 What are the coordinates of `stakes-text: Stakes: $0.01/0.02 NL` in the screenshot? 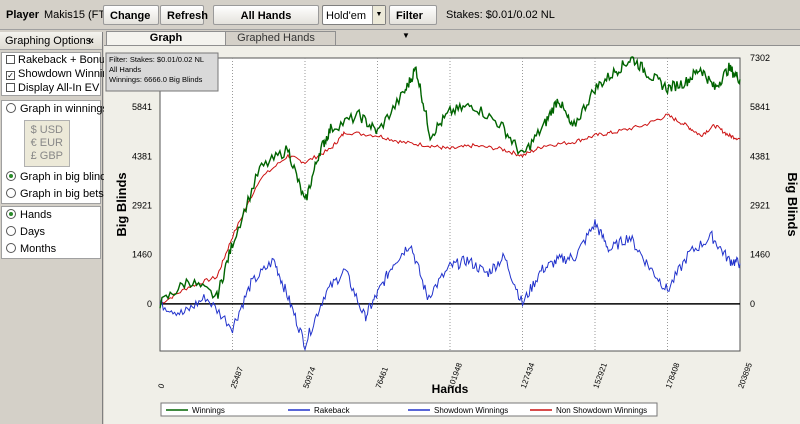 It's located at (500, 15).